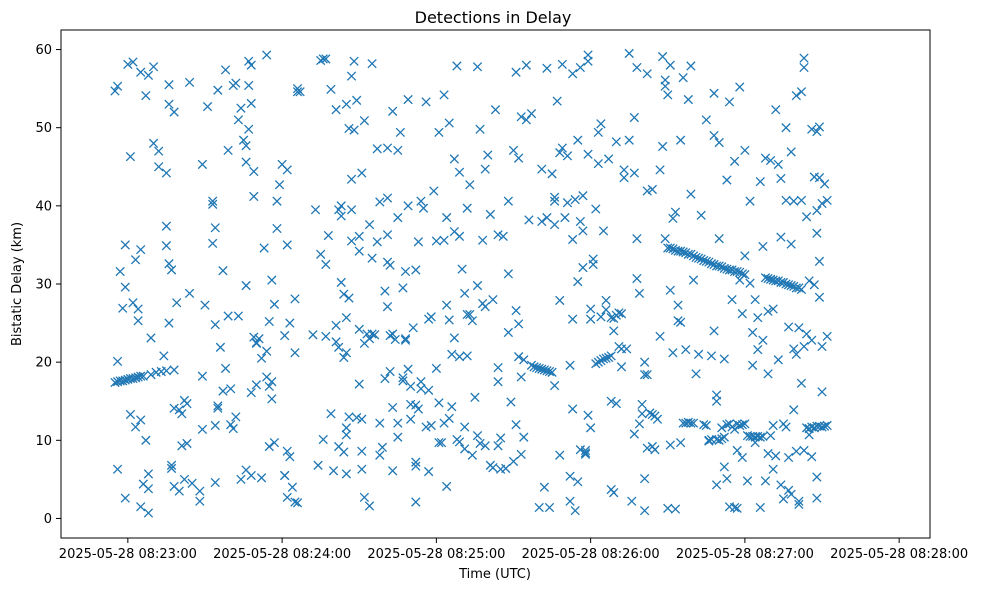  Describe the element at coordinates (494, 574) in the screenshot. I see `x-axis-title: Time (UTC)` at that location.